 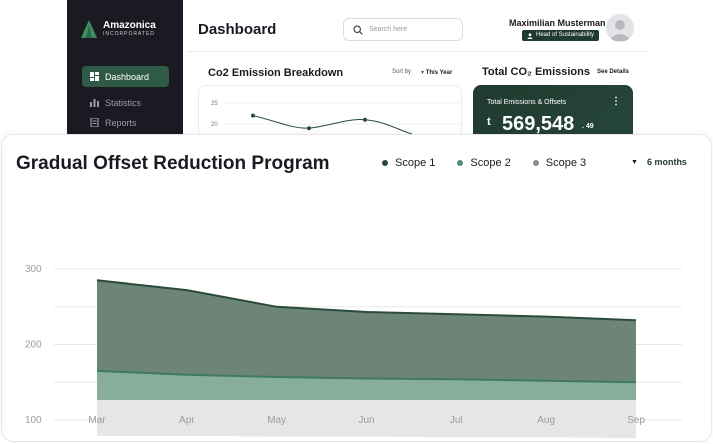 I want to click on see-details-link: See Details, so click(x=613, y=72).